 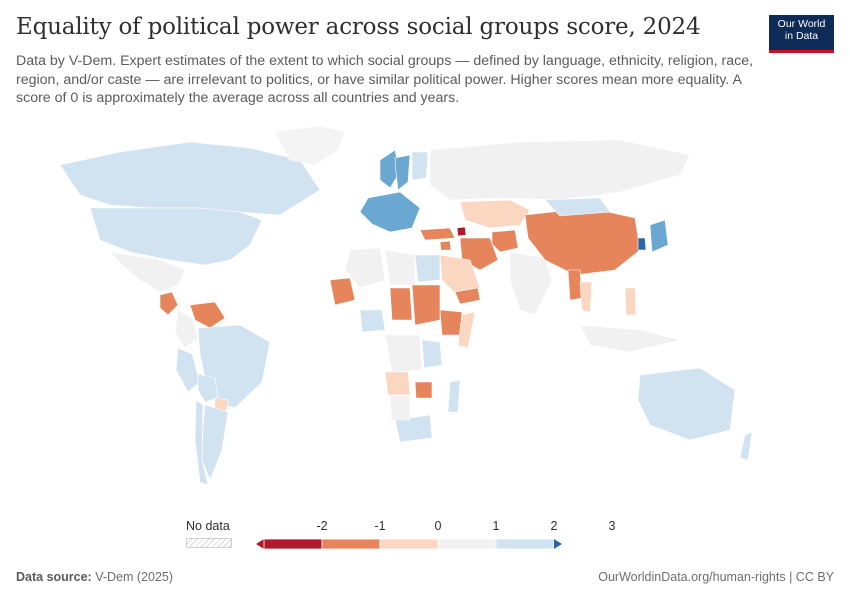 What do you see at coordinates (260, 544) in the screenshot?
I see `legend-arrow-left` at bounding box center [260, 544].